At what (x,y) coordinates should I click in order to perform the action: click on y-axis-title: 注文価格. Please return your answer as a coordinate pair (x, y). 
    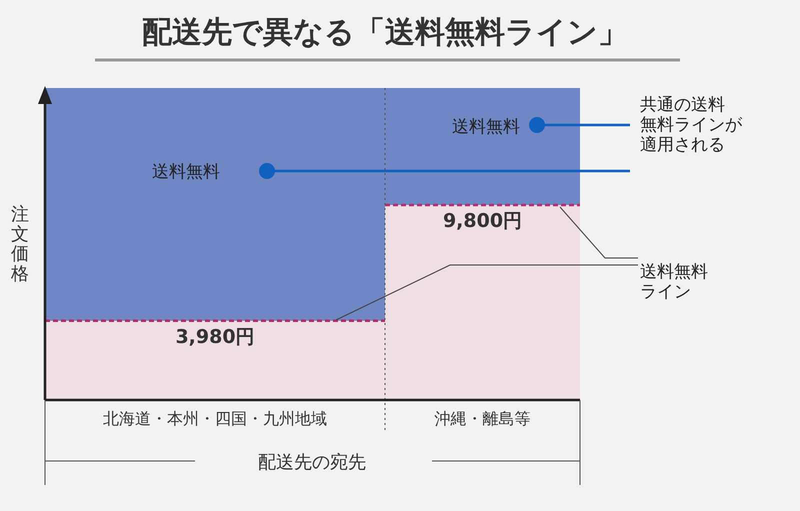
    Looking at the image, I should click on (19, 244).